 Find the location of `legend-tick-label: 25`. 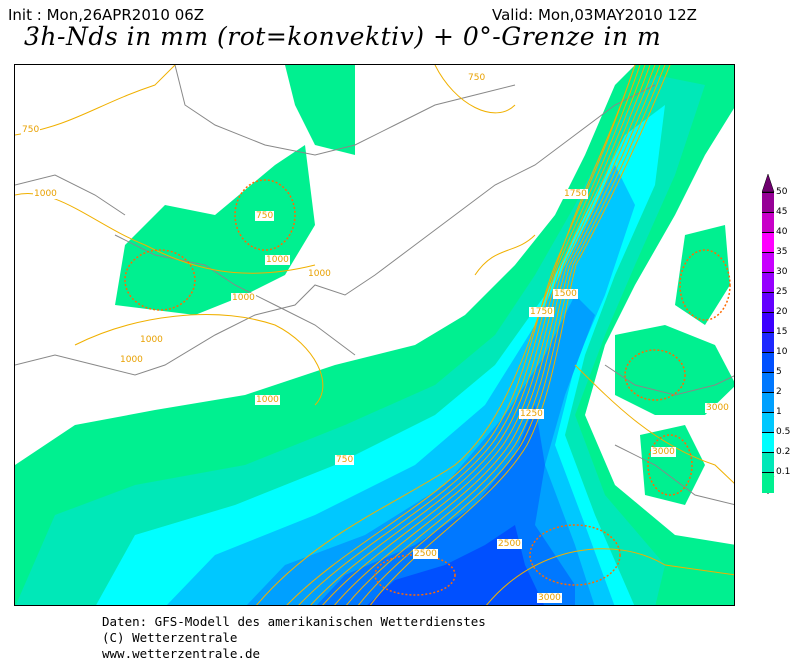

legend-tick-label: 25 is located at coordinates (782, 292).